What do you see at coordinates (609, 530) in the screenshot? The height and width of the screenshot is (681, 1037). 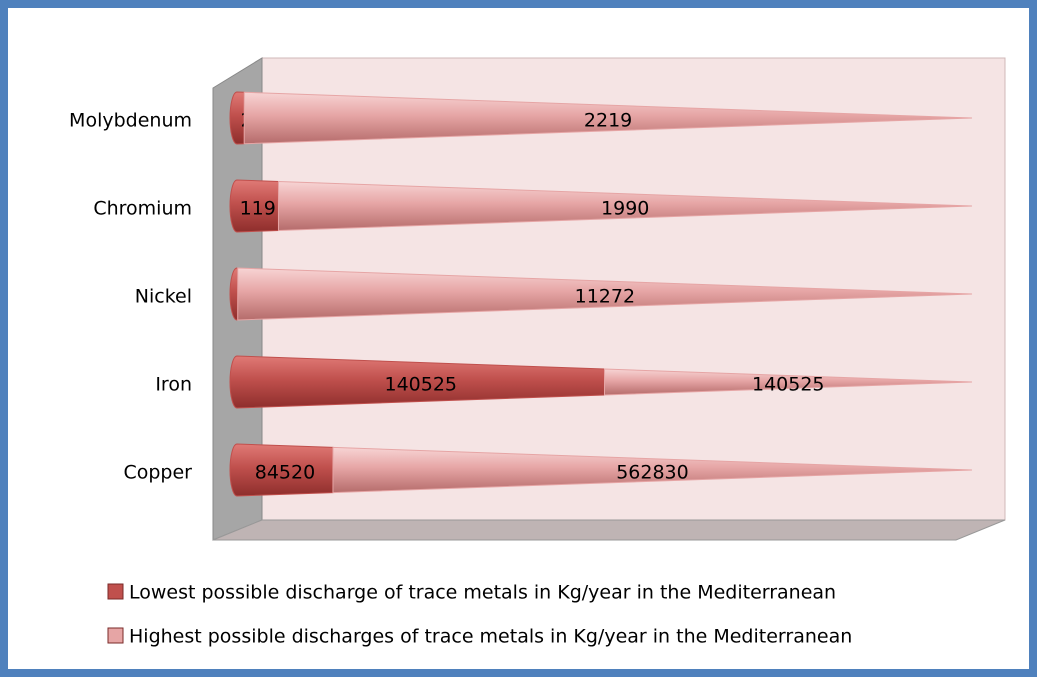 I see `floor` at bounding box center [609, 530].